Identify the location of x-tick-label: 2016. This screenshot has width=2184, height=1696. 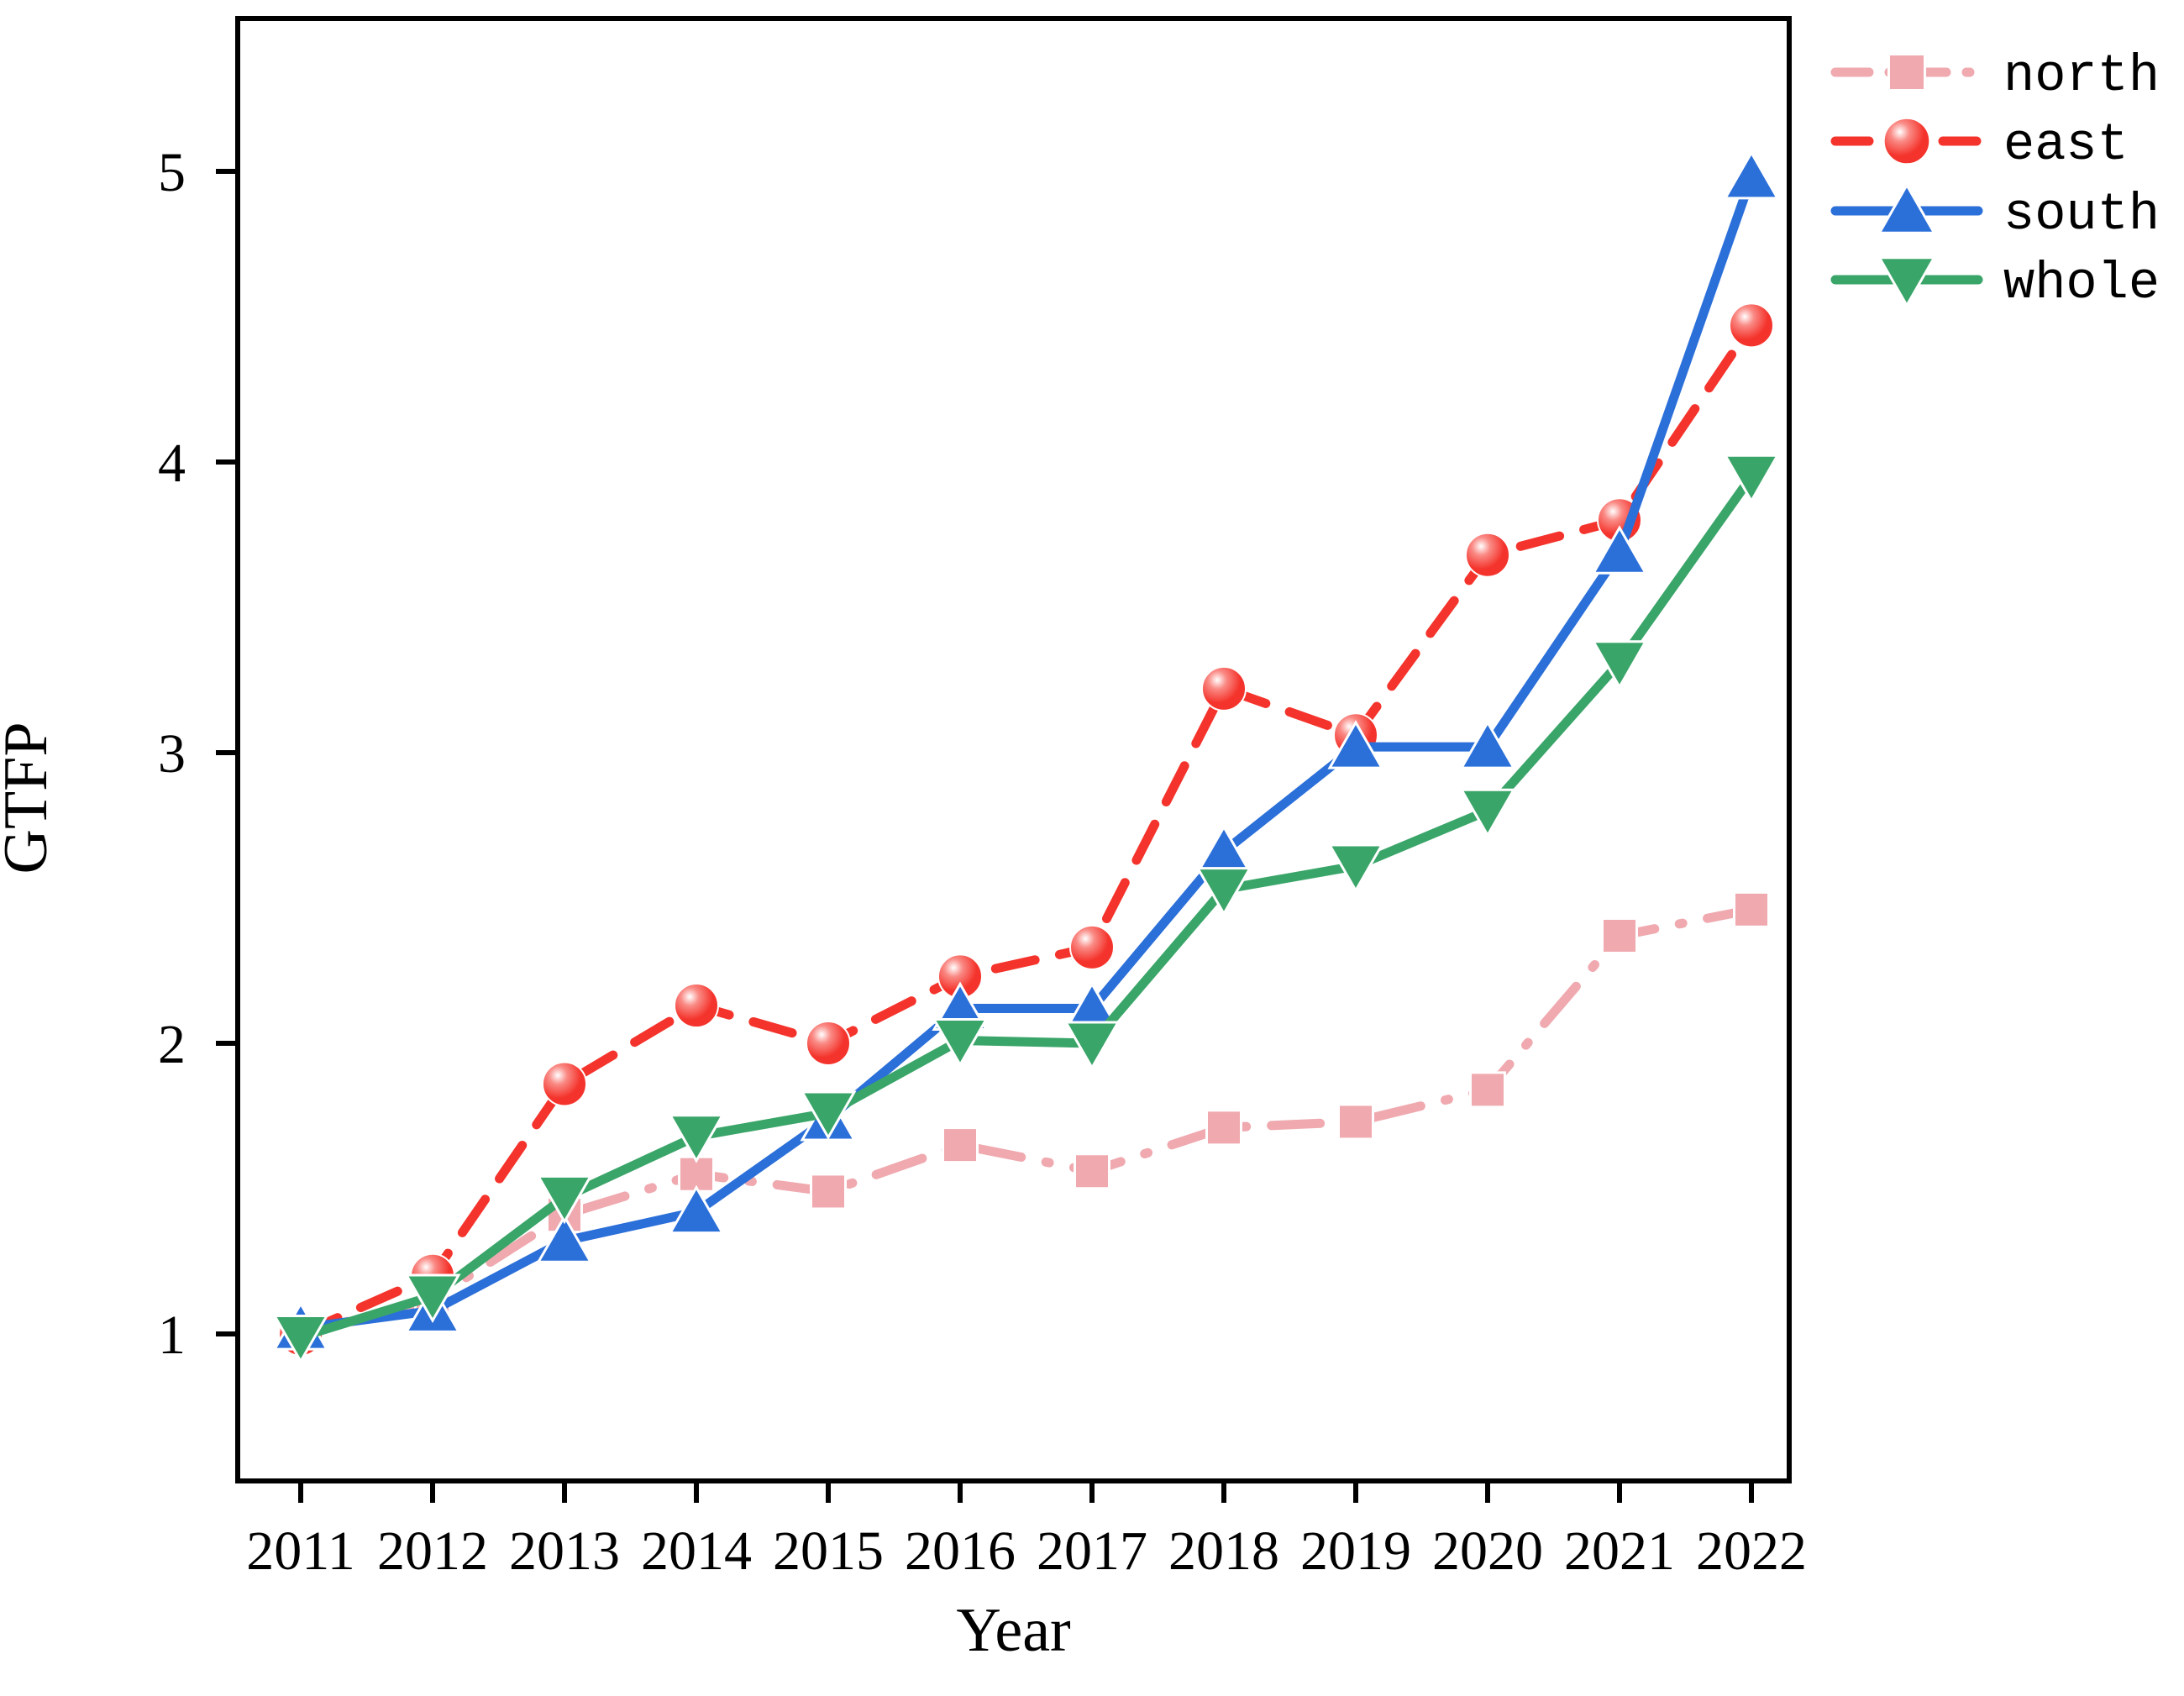
(960, 1551).